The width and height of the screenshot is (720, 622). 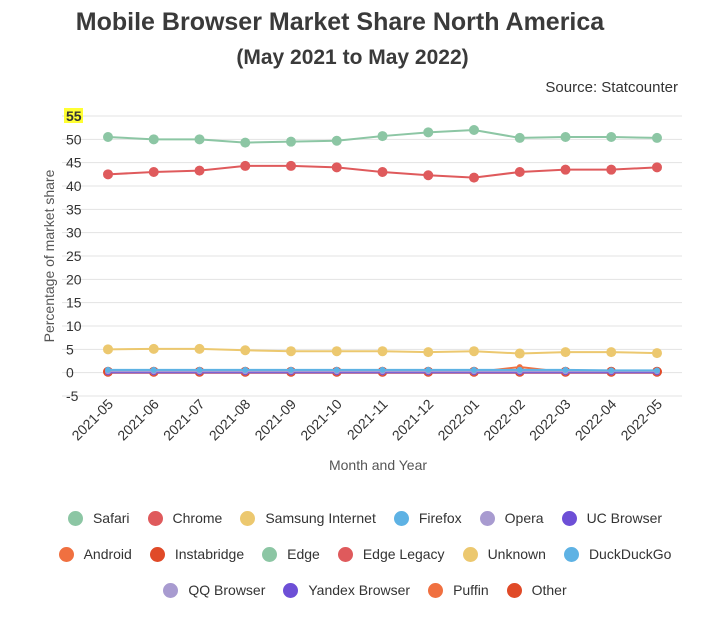 I want to click on legend-label: Other, so click(x=549, y=590).